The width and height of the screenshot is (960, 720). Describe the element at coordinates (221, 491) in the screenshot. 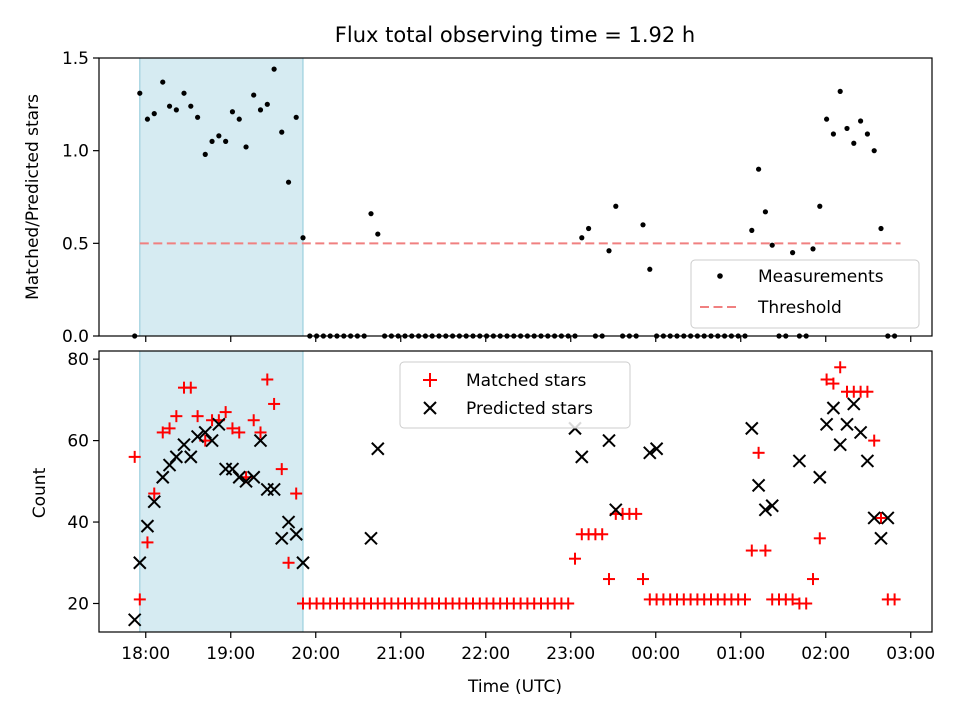

I see `observing-window-span-bottom` at that location.